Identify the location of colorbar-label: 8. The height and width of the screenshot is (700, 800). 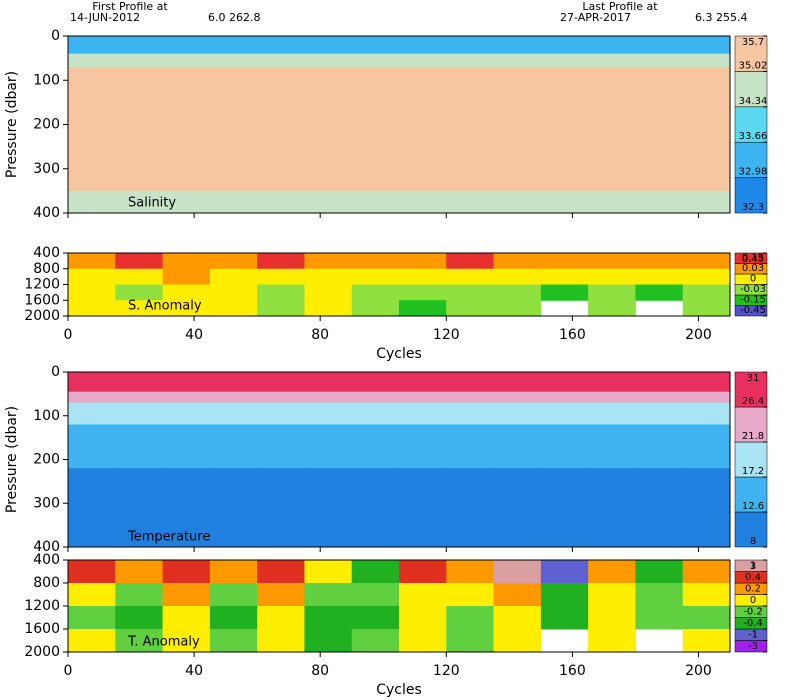
(753, 541).